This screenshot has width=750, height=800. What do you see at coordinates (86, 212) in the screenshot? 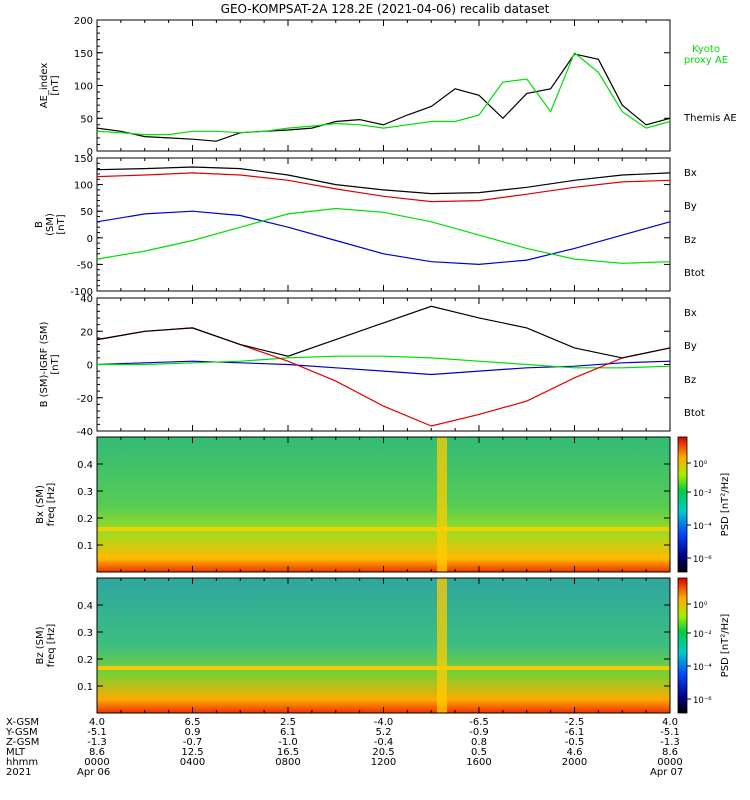
I see `y-tick-label: 50` at bounding box center [86, 212].